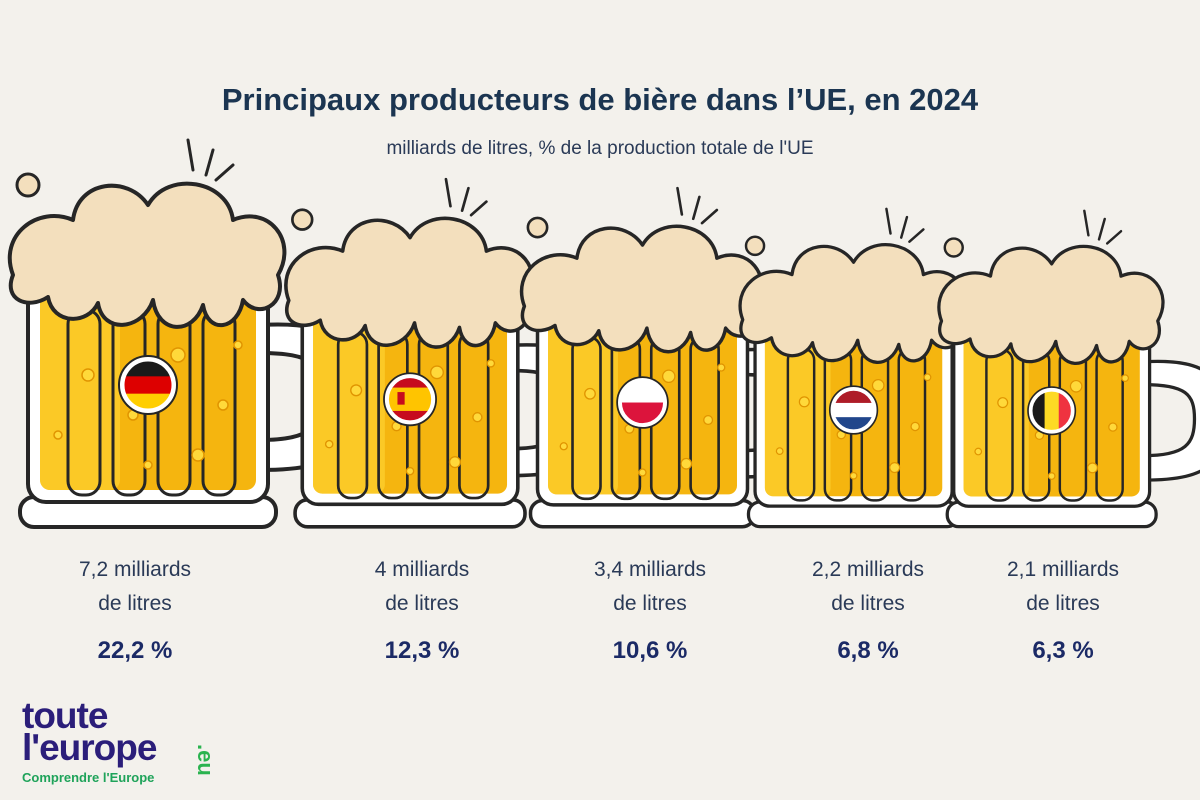  I want to click on caption-0: 7,2 milliards de litres 22,2 %, so click(135, 609).